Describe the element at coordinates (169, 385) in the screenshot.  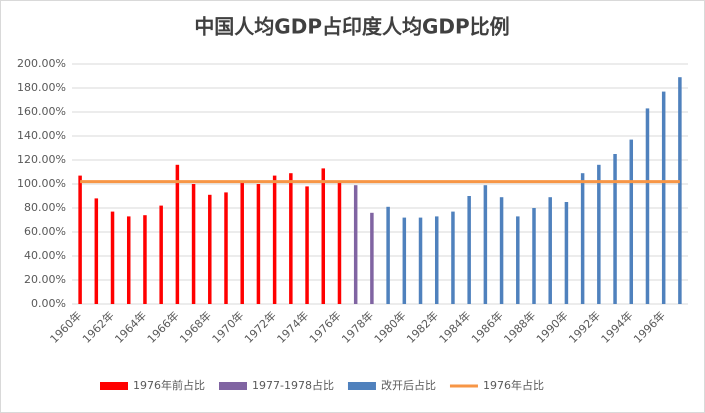
I see `legend-label: 1976年前占比` at that location.